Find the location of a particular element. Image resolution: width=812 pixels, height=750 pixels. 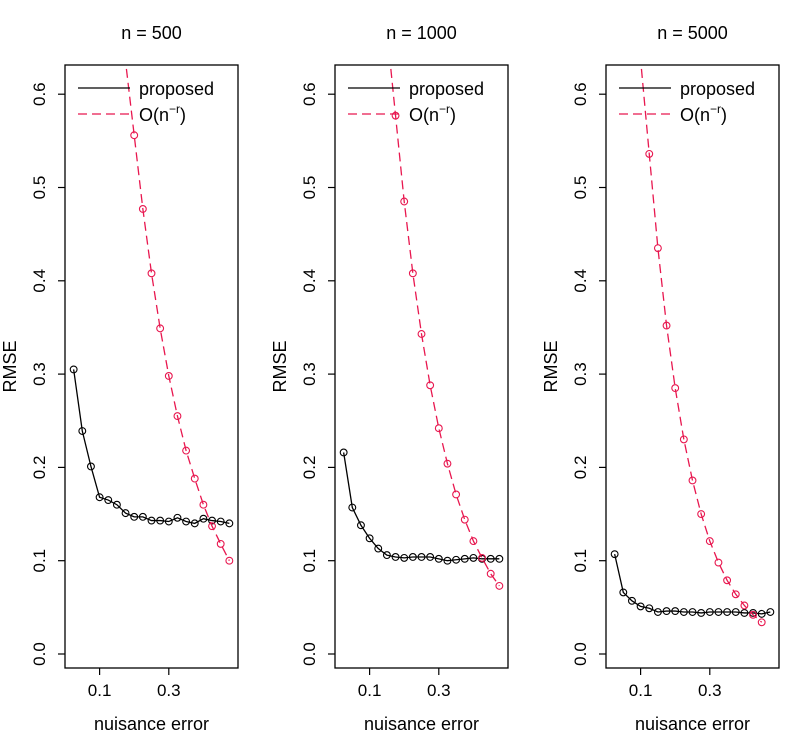

legend: proposed O(n−r) is located at coordinates (146, 102).